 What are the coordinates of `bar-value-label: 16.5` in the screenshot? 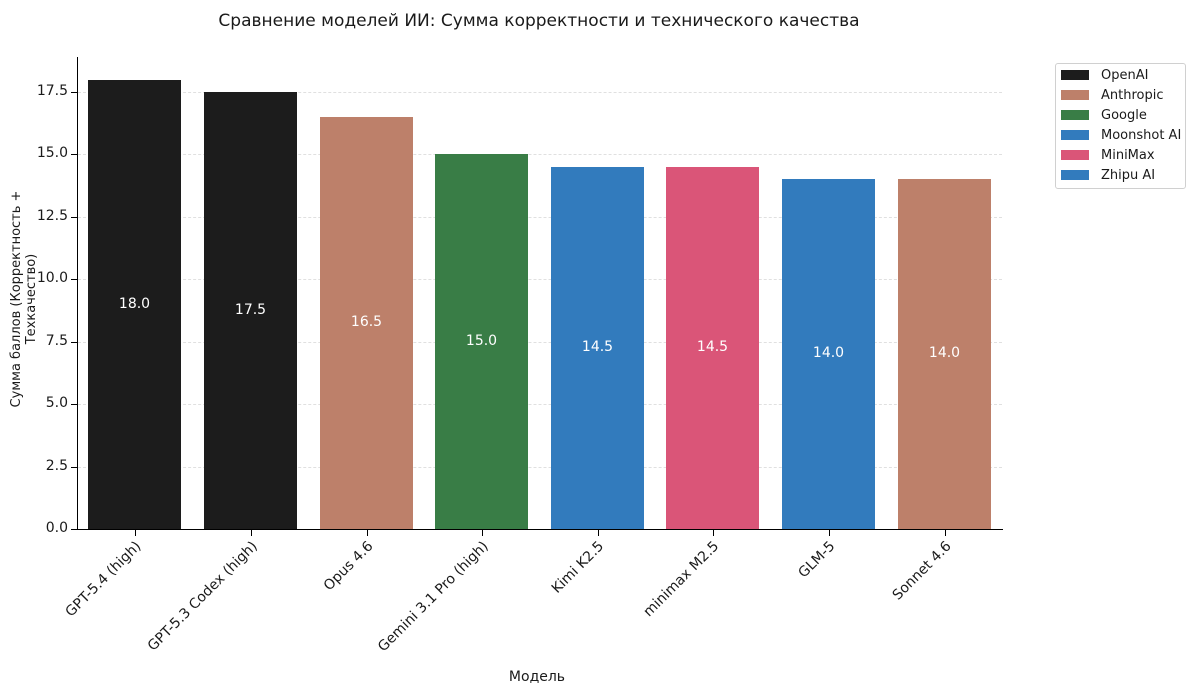 It's located at (366, 322).